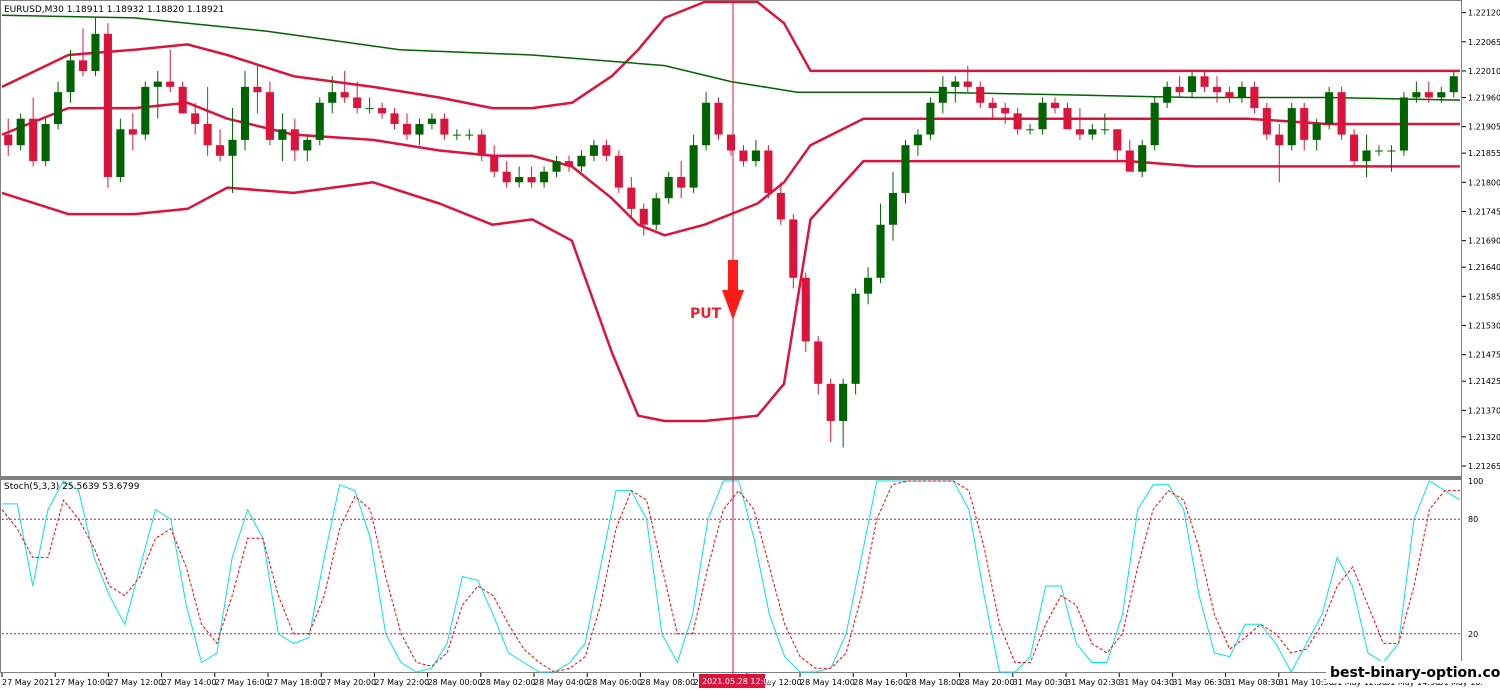  I want to click on crosshair-time-badge, so click(732, 681).